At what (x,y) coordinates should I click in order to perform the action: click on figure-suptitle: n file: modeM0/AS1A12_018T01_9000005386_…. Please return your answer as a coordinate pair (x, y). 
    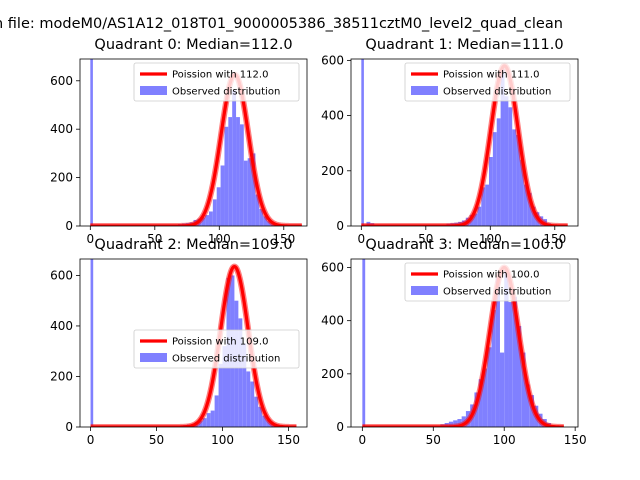
    Looking at the image, I should click on (281, 24).